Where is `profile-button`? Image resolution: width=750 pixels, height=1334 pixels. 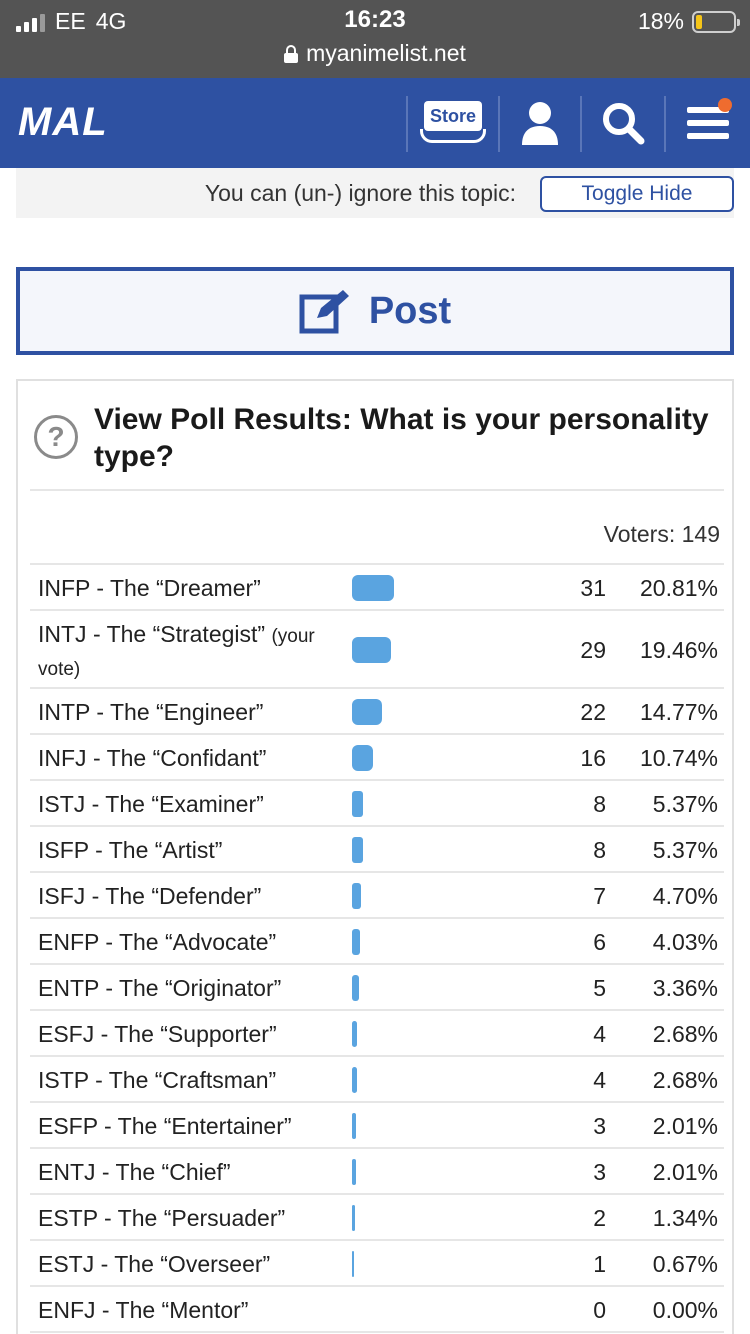 profile-button is located at coordinates (540, 123).